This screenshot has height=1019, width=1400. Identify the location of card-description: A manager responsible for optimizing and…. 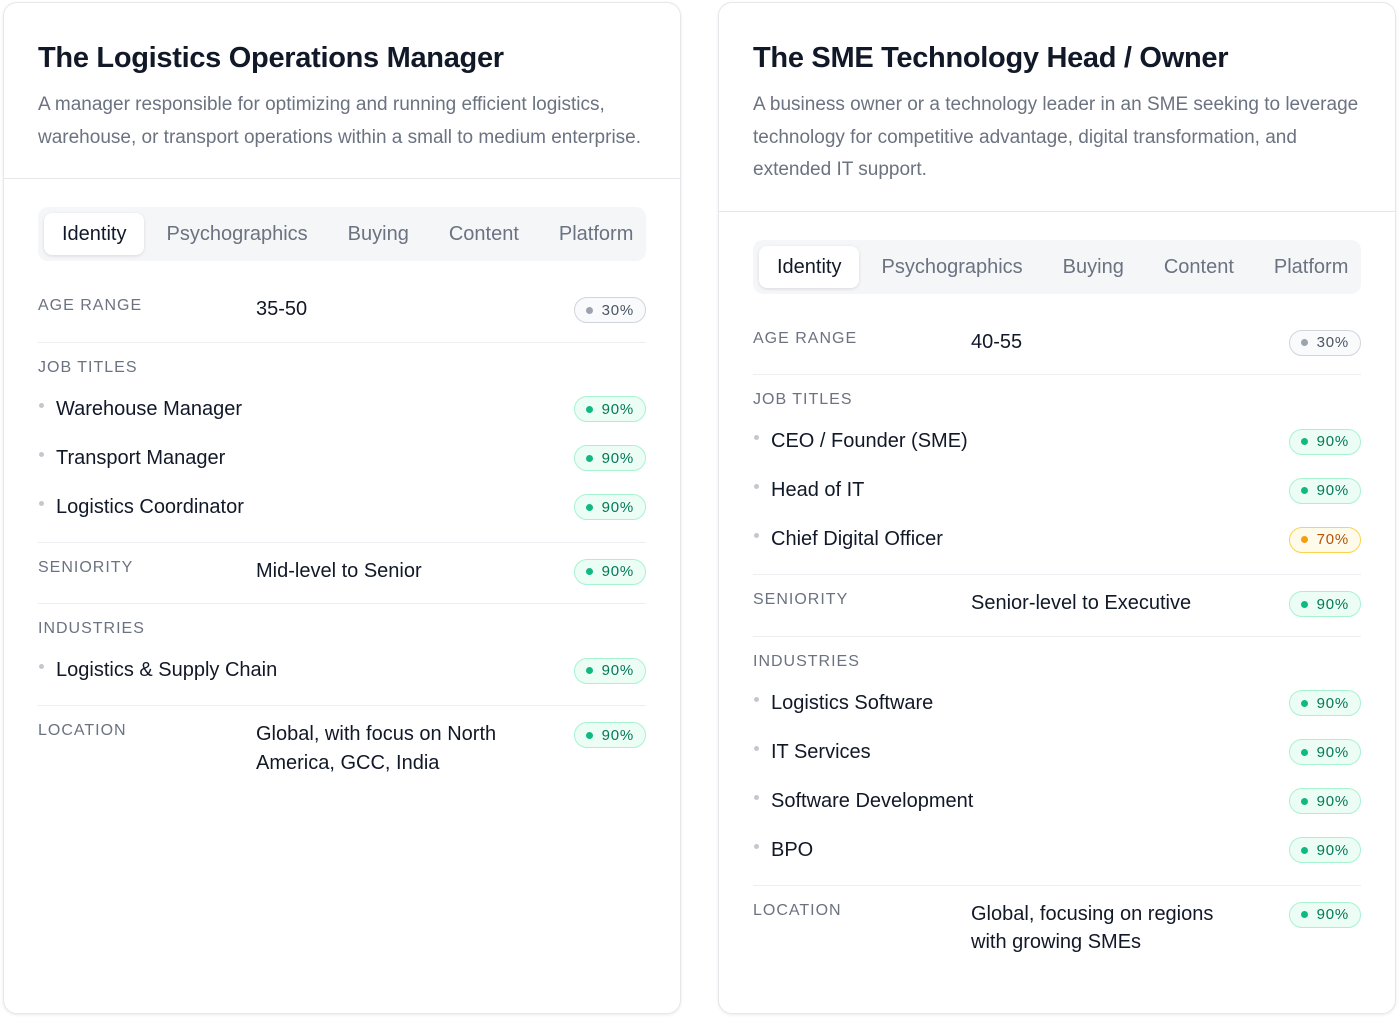
(340, 121).